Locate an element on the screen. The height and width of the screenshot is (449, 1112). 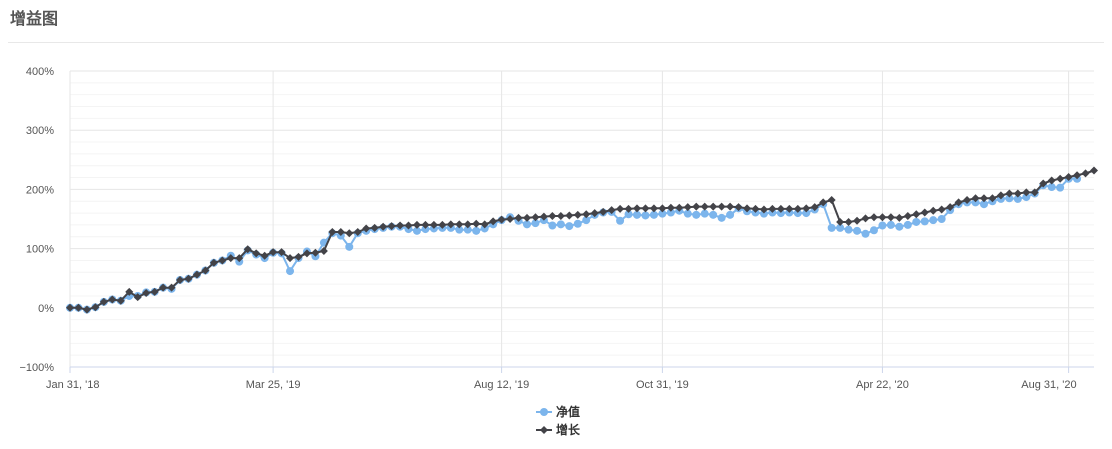
panel-header: 增益图 is located at coordinates (556, 21).